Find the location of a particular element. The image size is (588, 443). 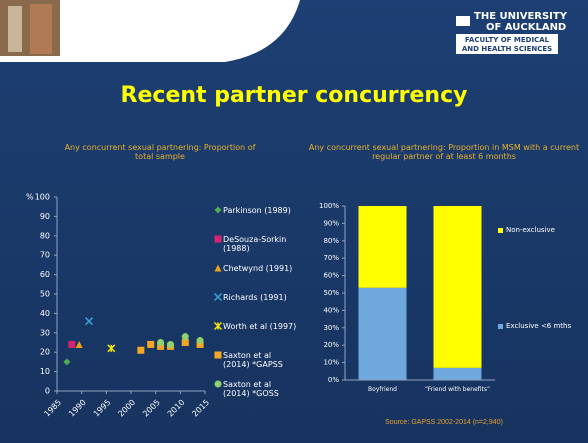

y-tick-label: 90 is located at coordinates (45, 216).